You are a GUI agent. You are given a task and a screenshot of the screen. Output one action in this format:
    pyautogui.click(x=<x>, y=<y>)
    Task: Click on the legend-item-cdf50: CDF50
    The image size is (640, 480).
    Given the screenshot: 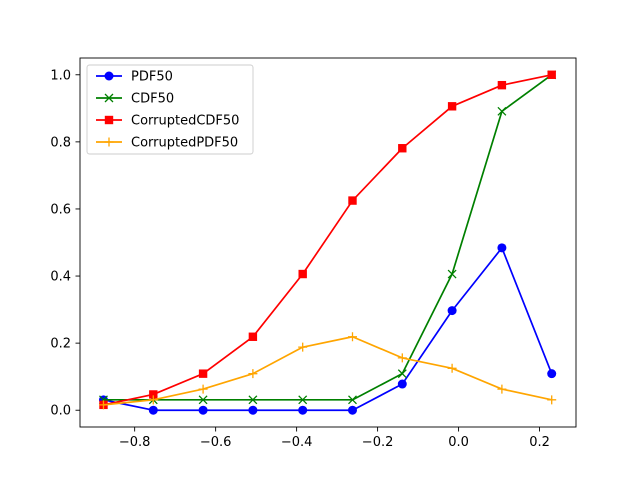 What is the action you would take?
    pyautogui.click(x=135, y=99)
    